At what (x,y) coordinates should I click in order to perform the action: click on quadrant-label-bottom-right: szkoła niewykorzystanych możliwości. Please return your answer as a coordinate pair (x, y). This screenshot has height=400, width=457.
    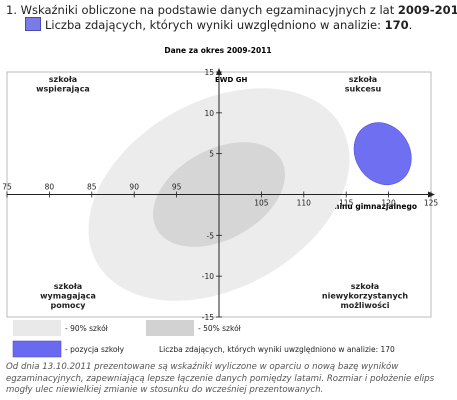
    Looking at the image, I should click on (365, 296).